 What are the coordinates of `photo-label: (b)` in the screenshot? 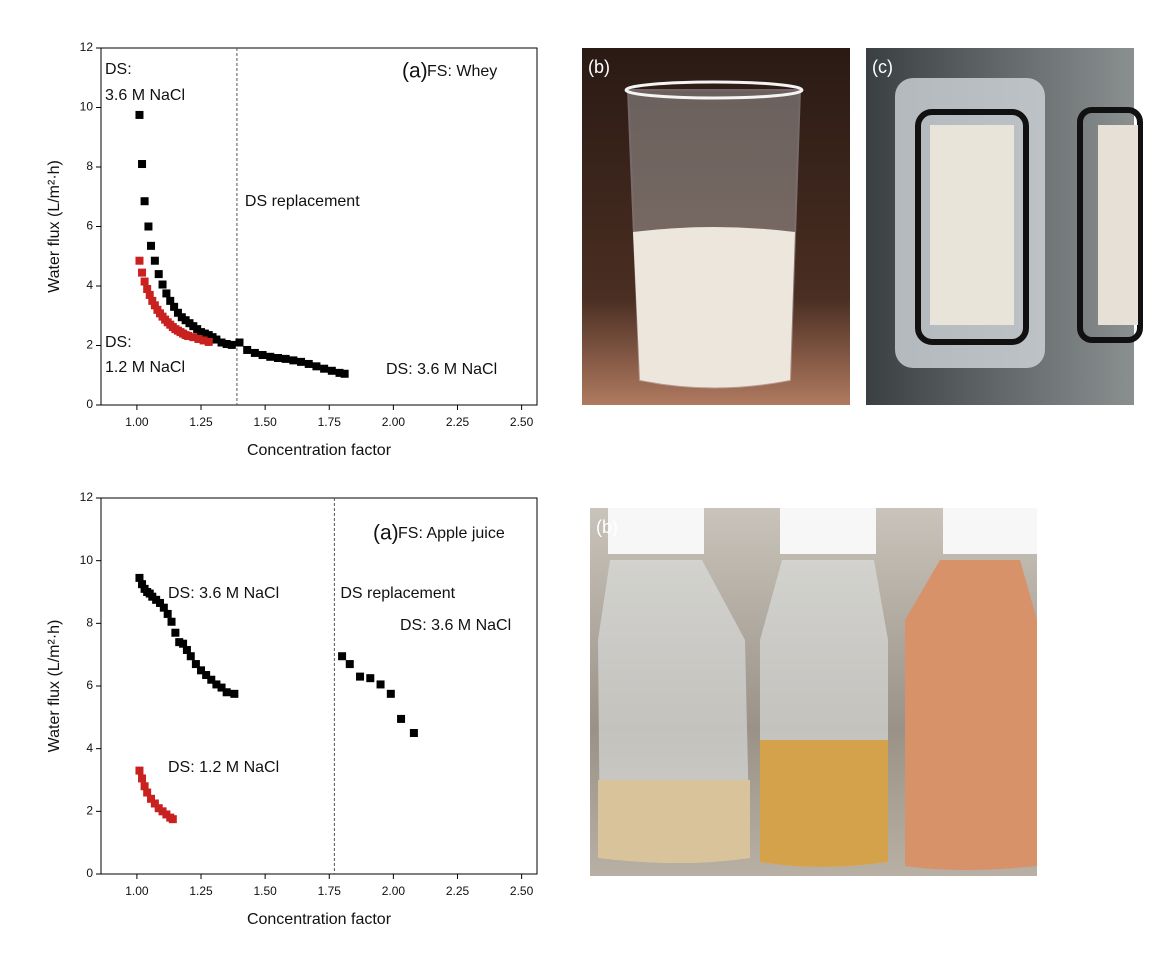 It's located at (599, 67).